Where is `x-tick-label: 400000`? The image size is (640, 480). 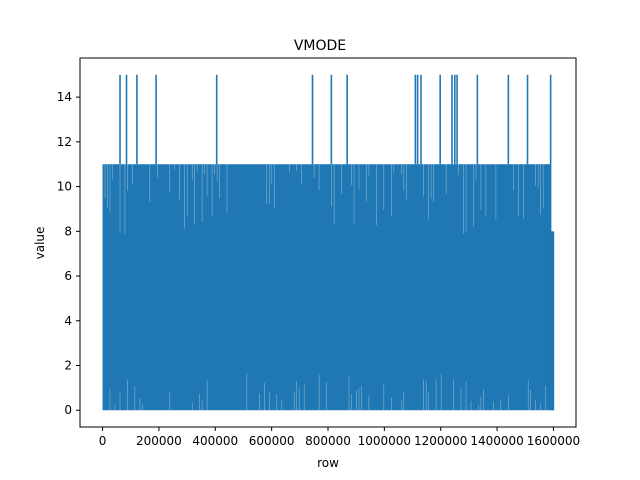 x-tick-label: 400000 is located at coordinates (215, 441).